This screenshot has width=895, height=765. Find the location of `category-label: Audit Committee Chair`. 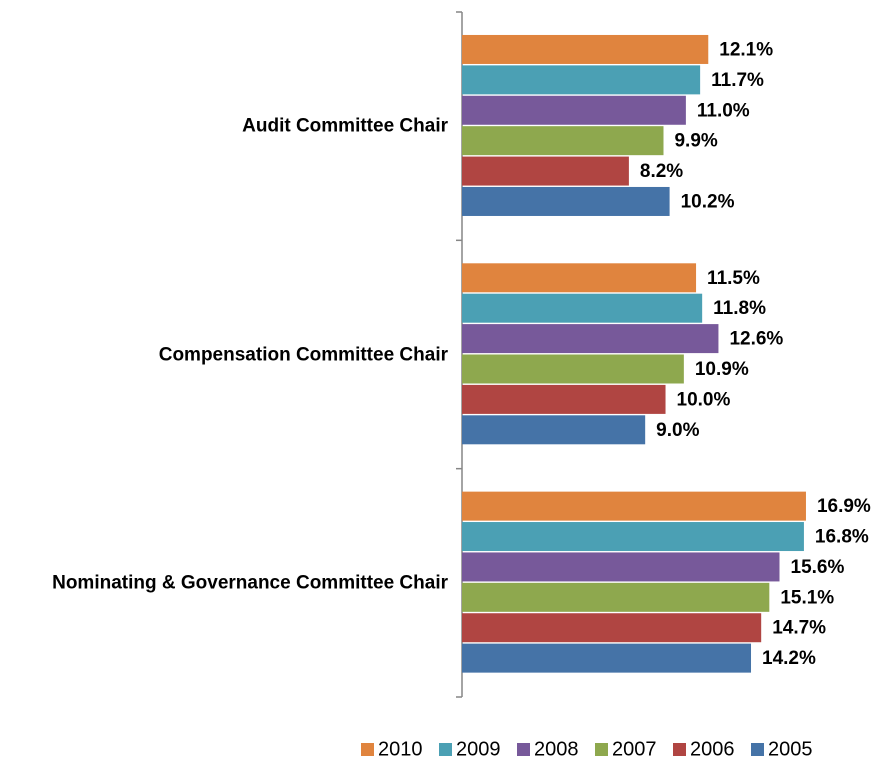

category-label: Audit Committee Chair is located at coordinates (228, 126).